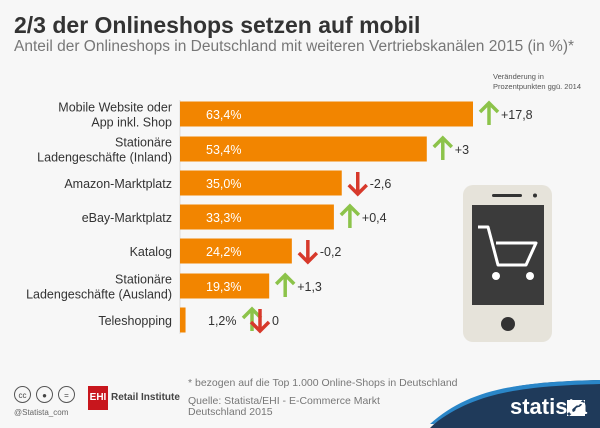  Describe the element at coordinates (331, 252) in the screenshot. I see `change-label: -0,2` at that location.